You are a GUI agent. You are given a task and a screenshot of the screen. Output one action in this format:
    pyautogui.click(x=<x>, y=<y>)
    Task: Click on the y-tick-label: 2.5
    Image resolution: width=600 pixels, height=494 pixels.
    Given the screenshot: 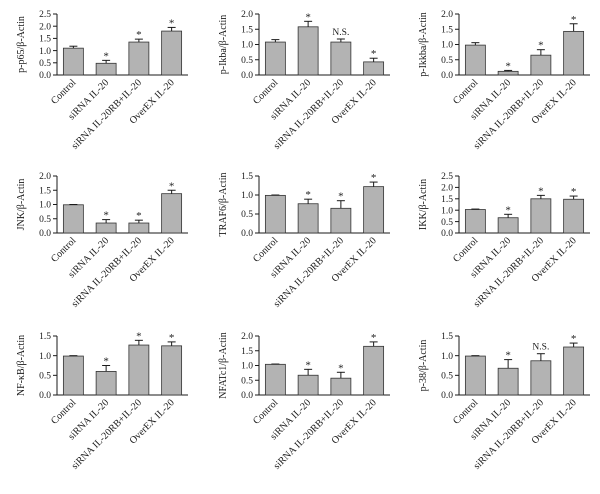 What is the action you would take?
    pyautogui.click(x=45, y=15)
    